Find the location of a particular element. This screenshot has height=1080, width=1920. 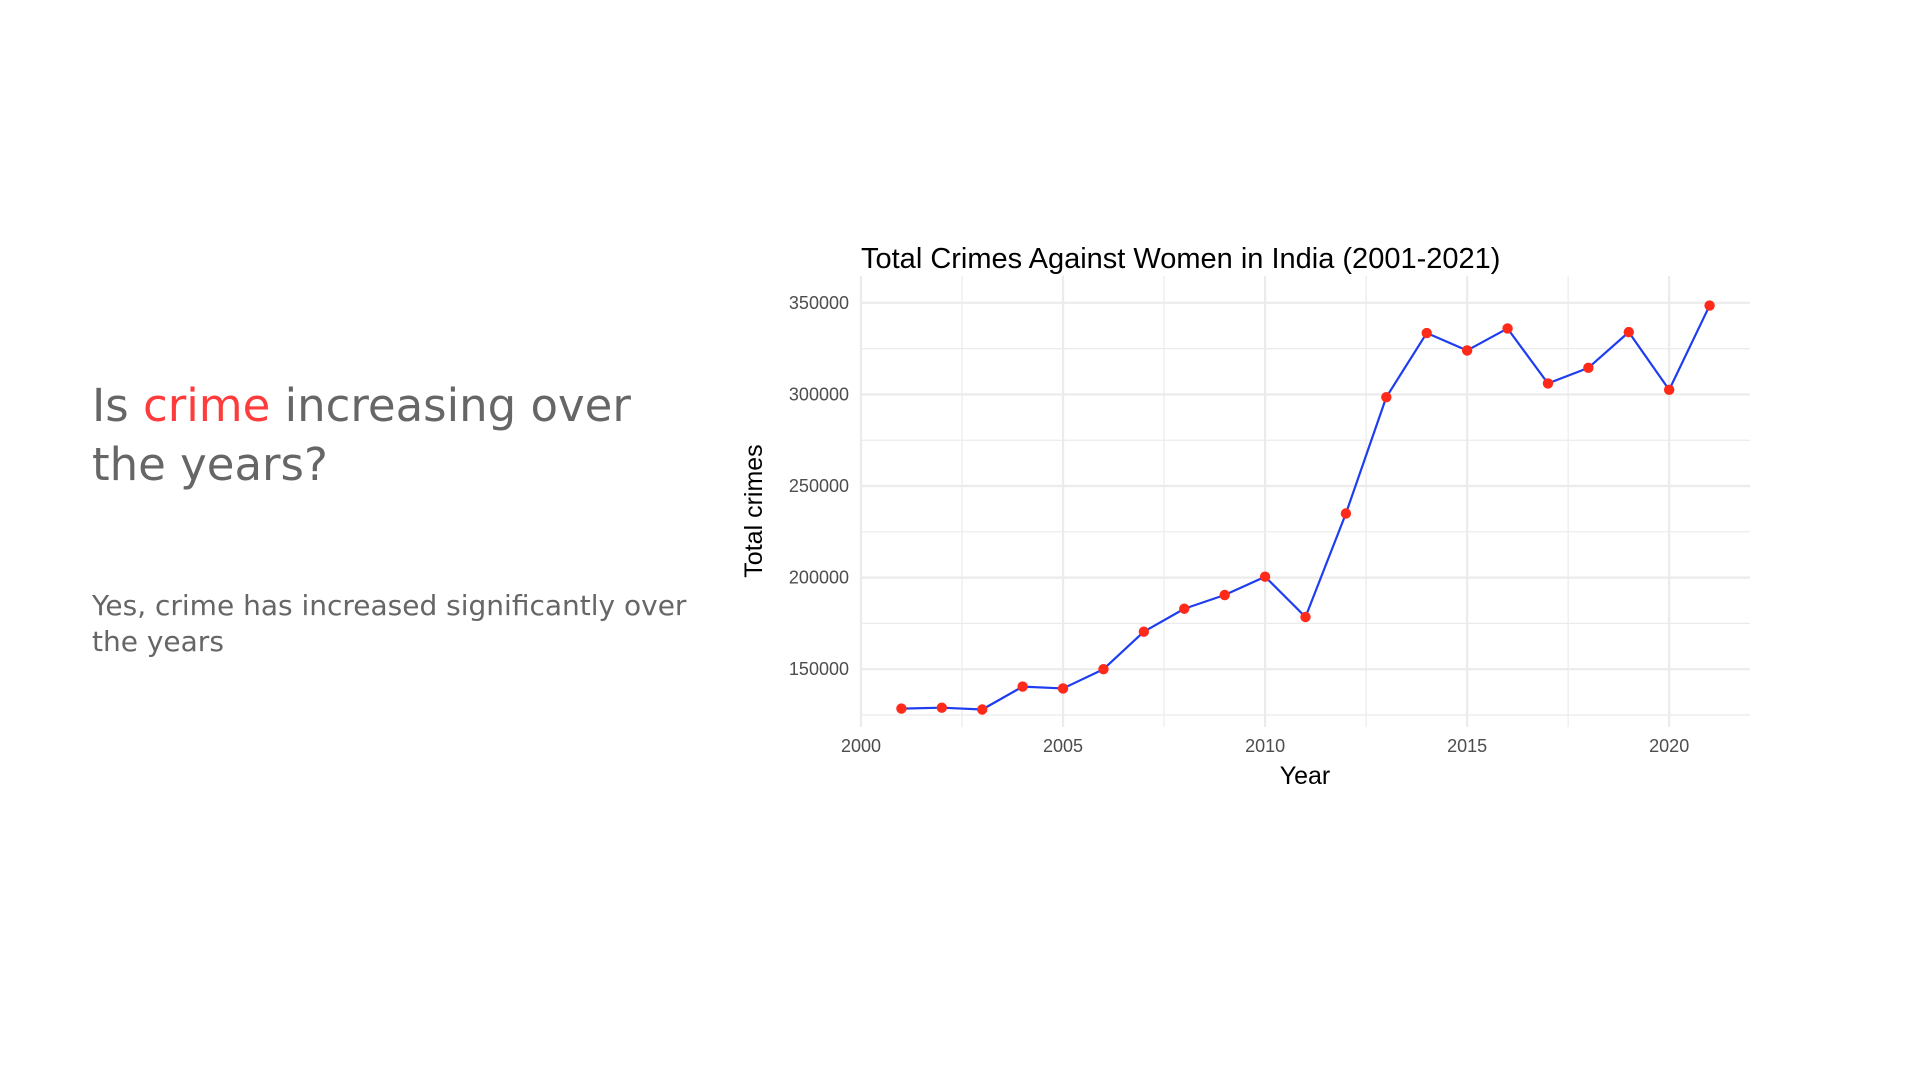

slide-heading: Is crime increasing over the years? is located at coordinates (402, 435).